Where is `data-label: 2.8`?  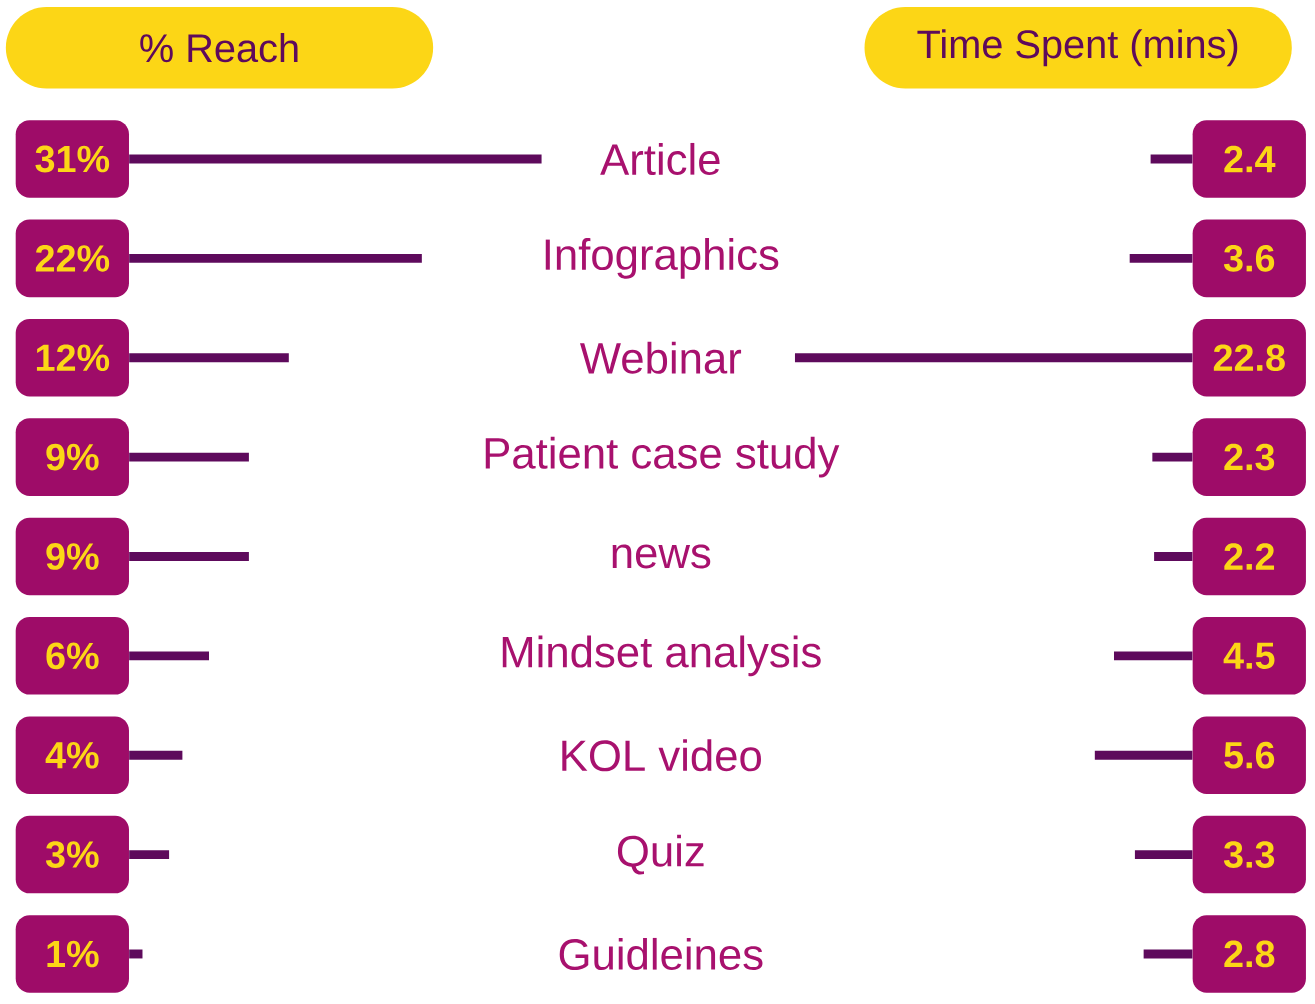 data-label: 2.8 is located at coordinates (1249, 954).